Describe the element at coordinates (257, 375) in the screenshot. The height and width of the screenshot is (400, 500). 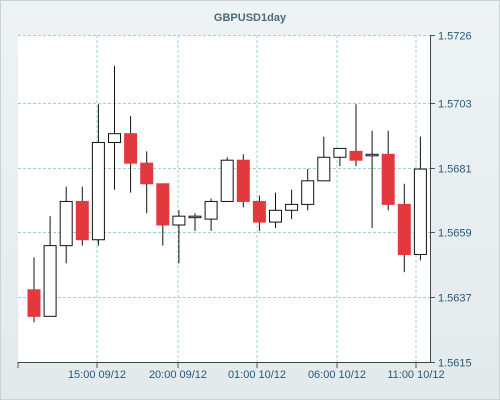
I see `x-tick-label: 01:00 10/12` at that location.